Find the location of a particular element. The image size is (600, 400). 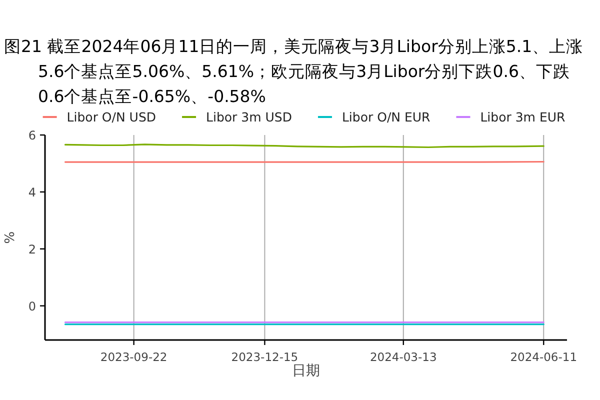

y-tick-label: 6 is located at coordinates (32, 135).